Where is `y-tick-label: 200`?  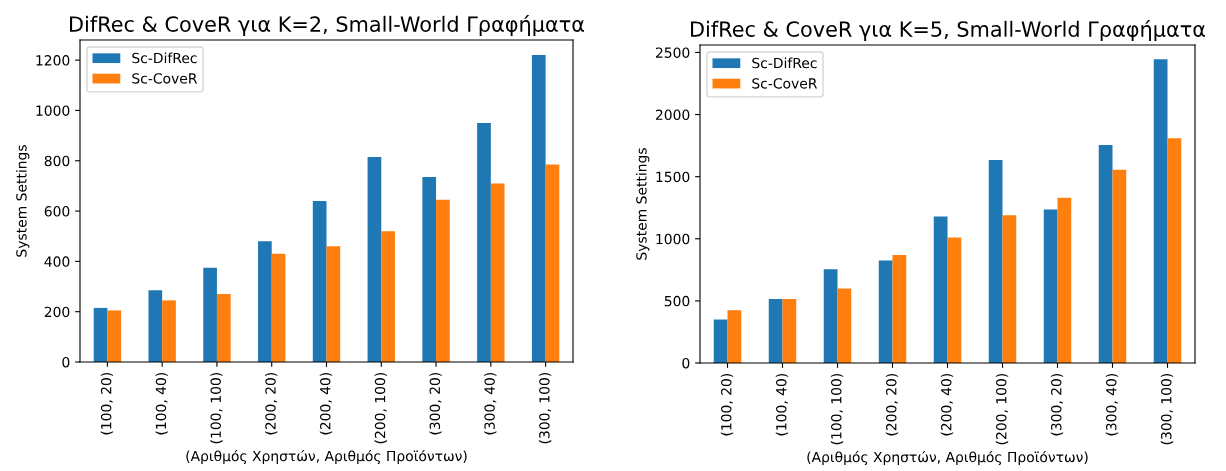
y-tick-label: 200 is located at coordinates (57, 312).